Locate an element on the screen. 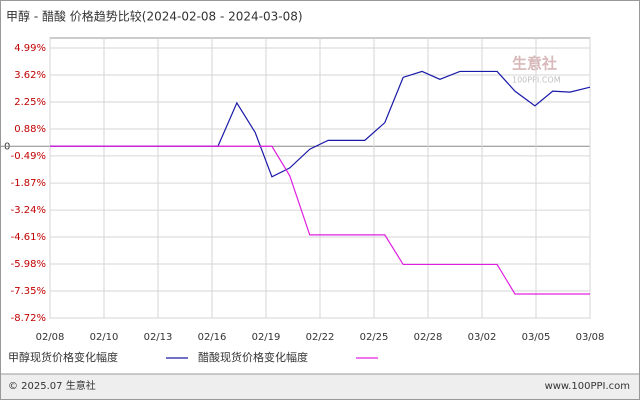  chart-title: 甲醇 - 醋酸 价格趋势比较(2024-02-08 - 2024-03-08) is located at coordinates (154, 16).